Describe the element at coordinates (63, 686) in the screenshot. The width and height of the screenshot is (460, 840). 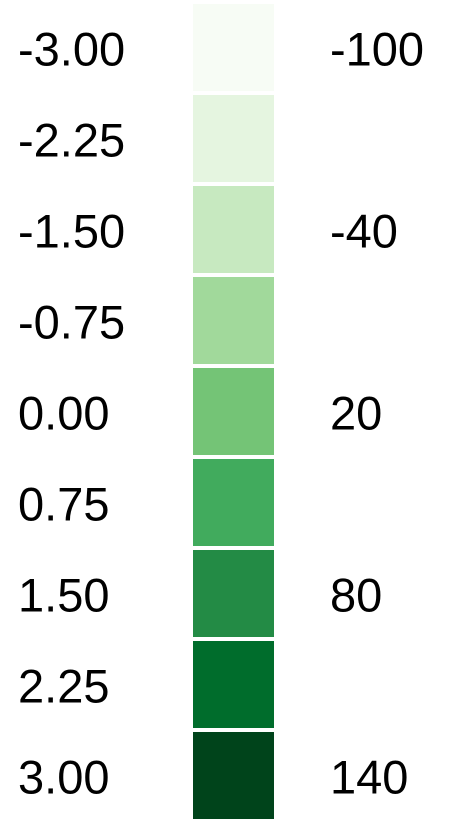
I see `left-scale-label: 2.25` at that location.